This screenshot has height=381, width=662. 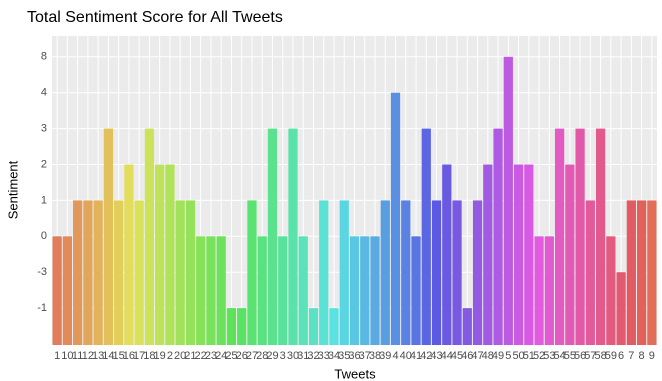 What do you see at coordinates (385, 356) in the screenshot?
I see `x-tick-label: 39` at bounding box center [385, 356].